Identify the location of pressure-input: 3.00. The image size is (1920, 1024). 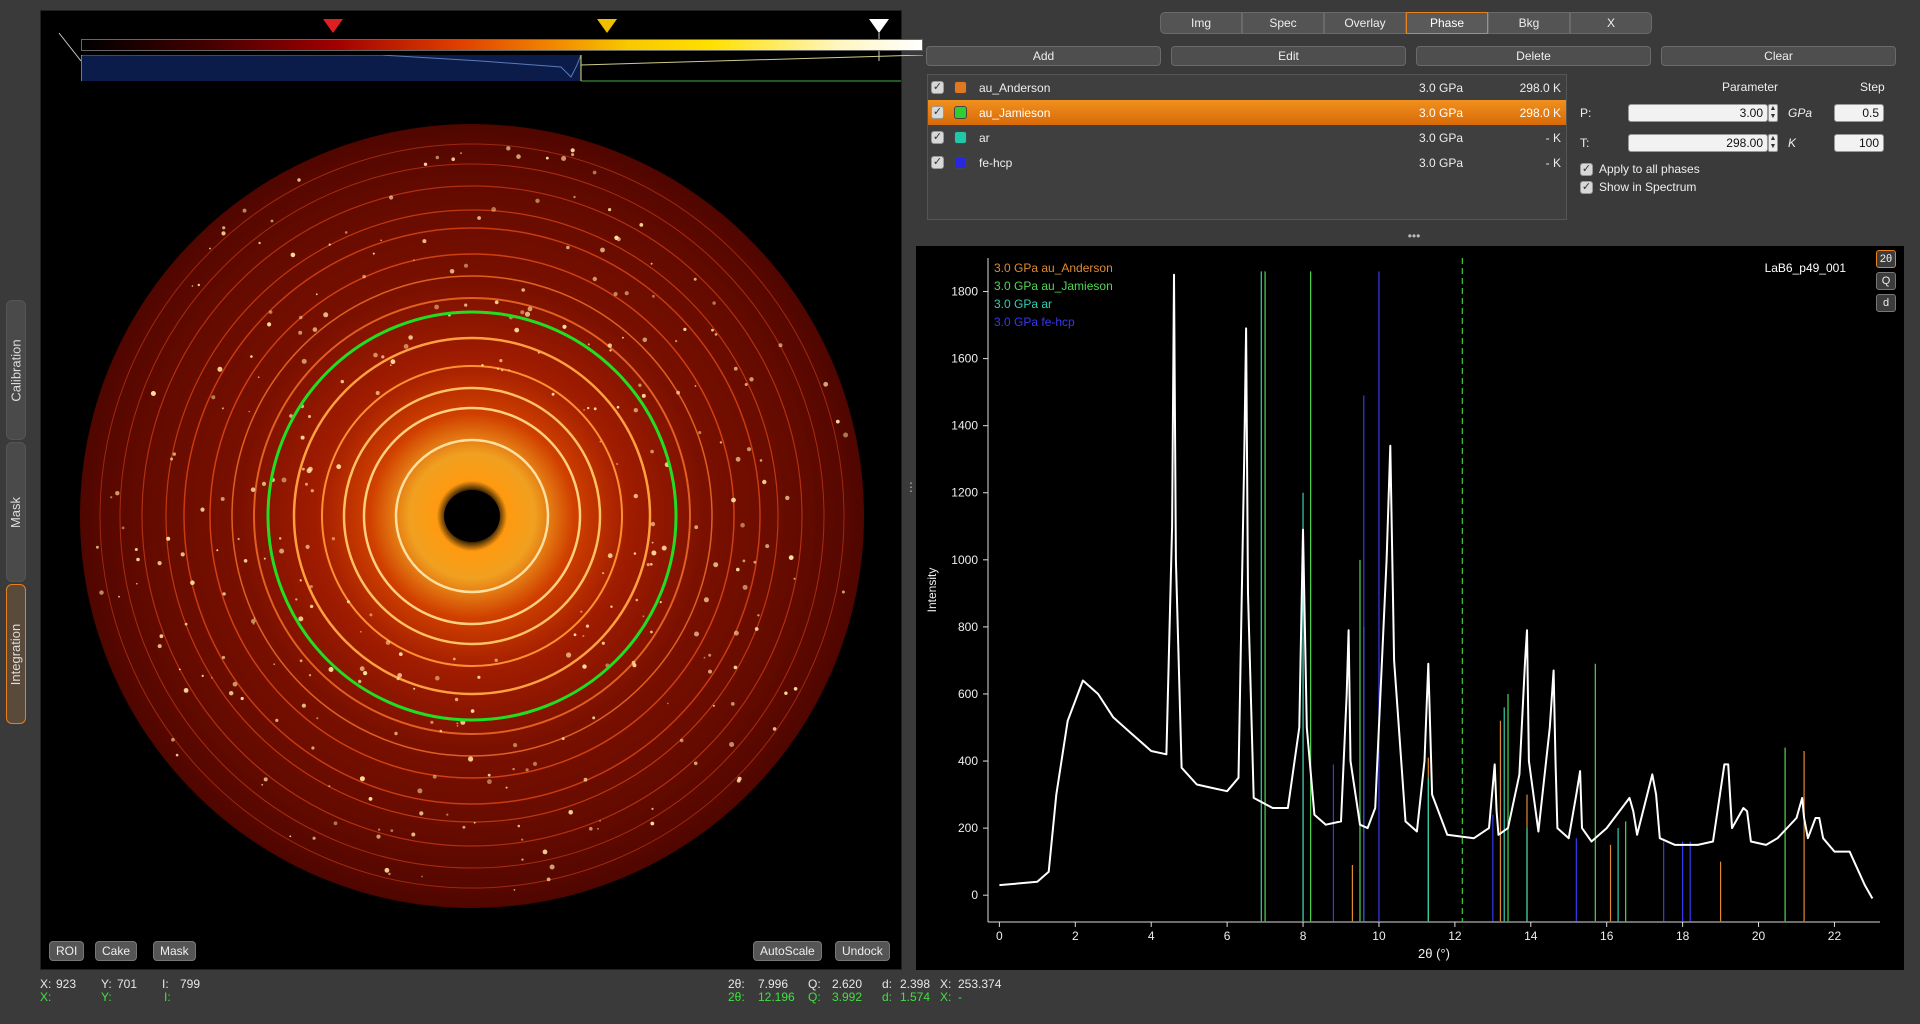
(1698, 113).